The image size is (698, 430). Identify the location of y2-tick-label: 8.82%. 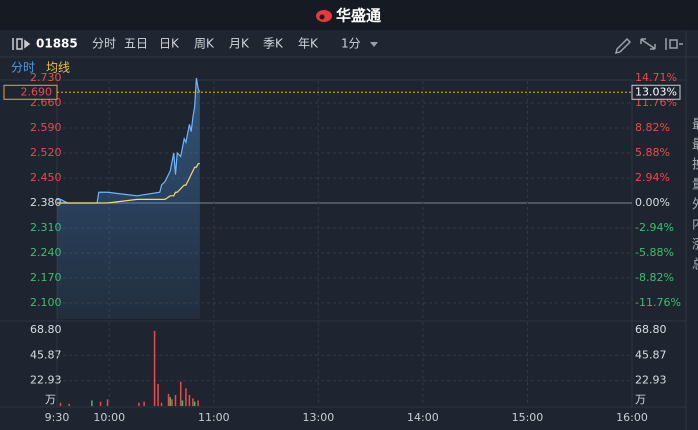
(652, 127).